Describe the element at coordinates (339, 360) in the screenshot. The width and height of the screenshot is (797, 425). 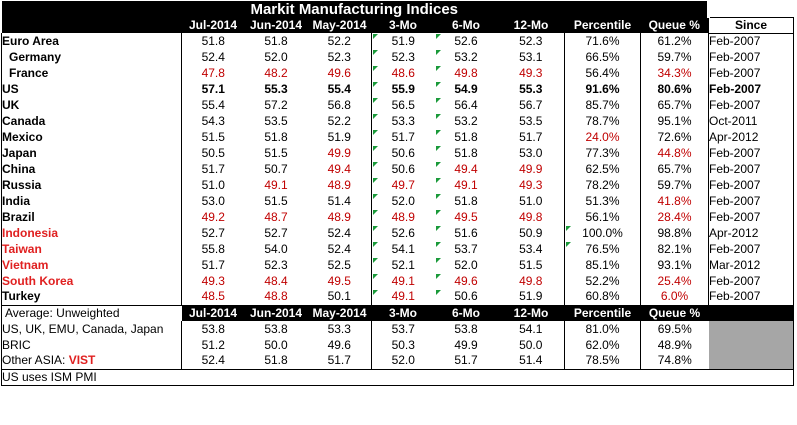
I see `avg-cell-may-2014: 51.7` at that location.